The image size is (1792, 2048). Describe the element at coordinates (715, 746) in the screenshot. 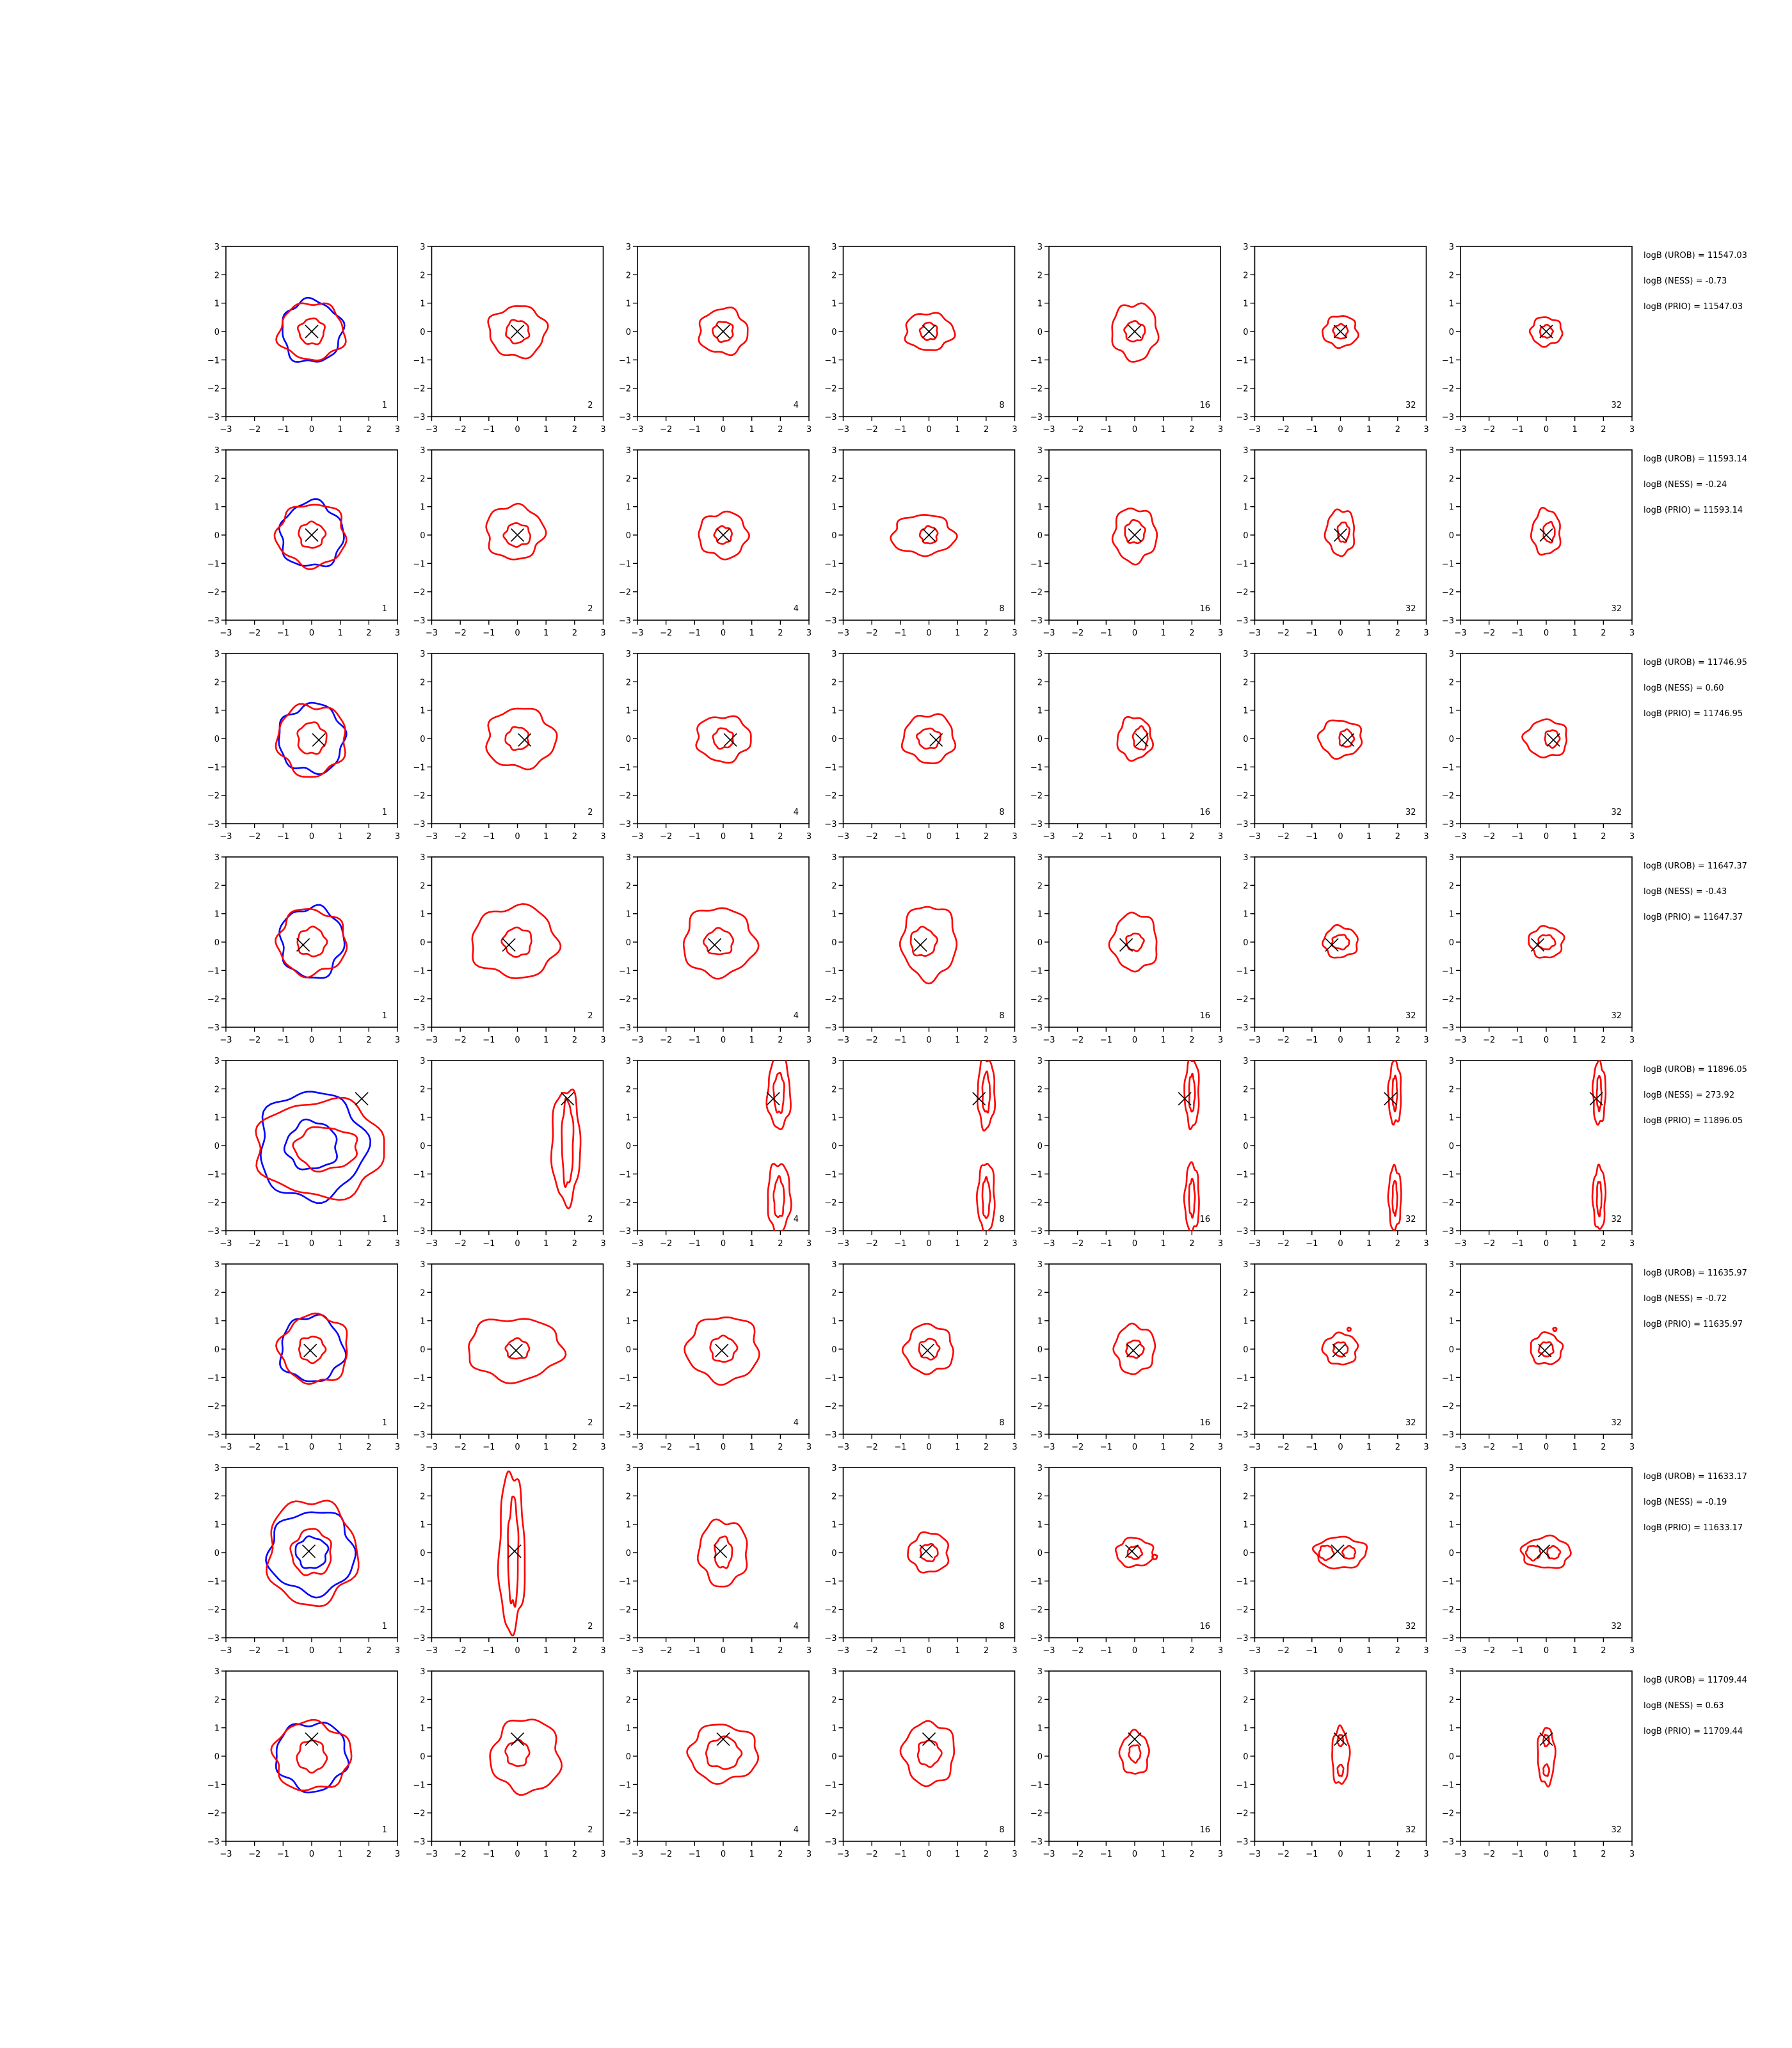

I see `panel-r3-c3: −3 −2 −1 0 1 2 3 −3 −2 −1 0 1 2 3 4` at that location.